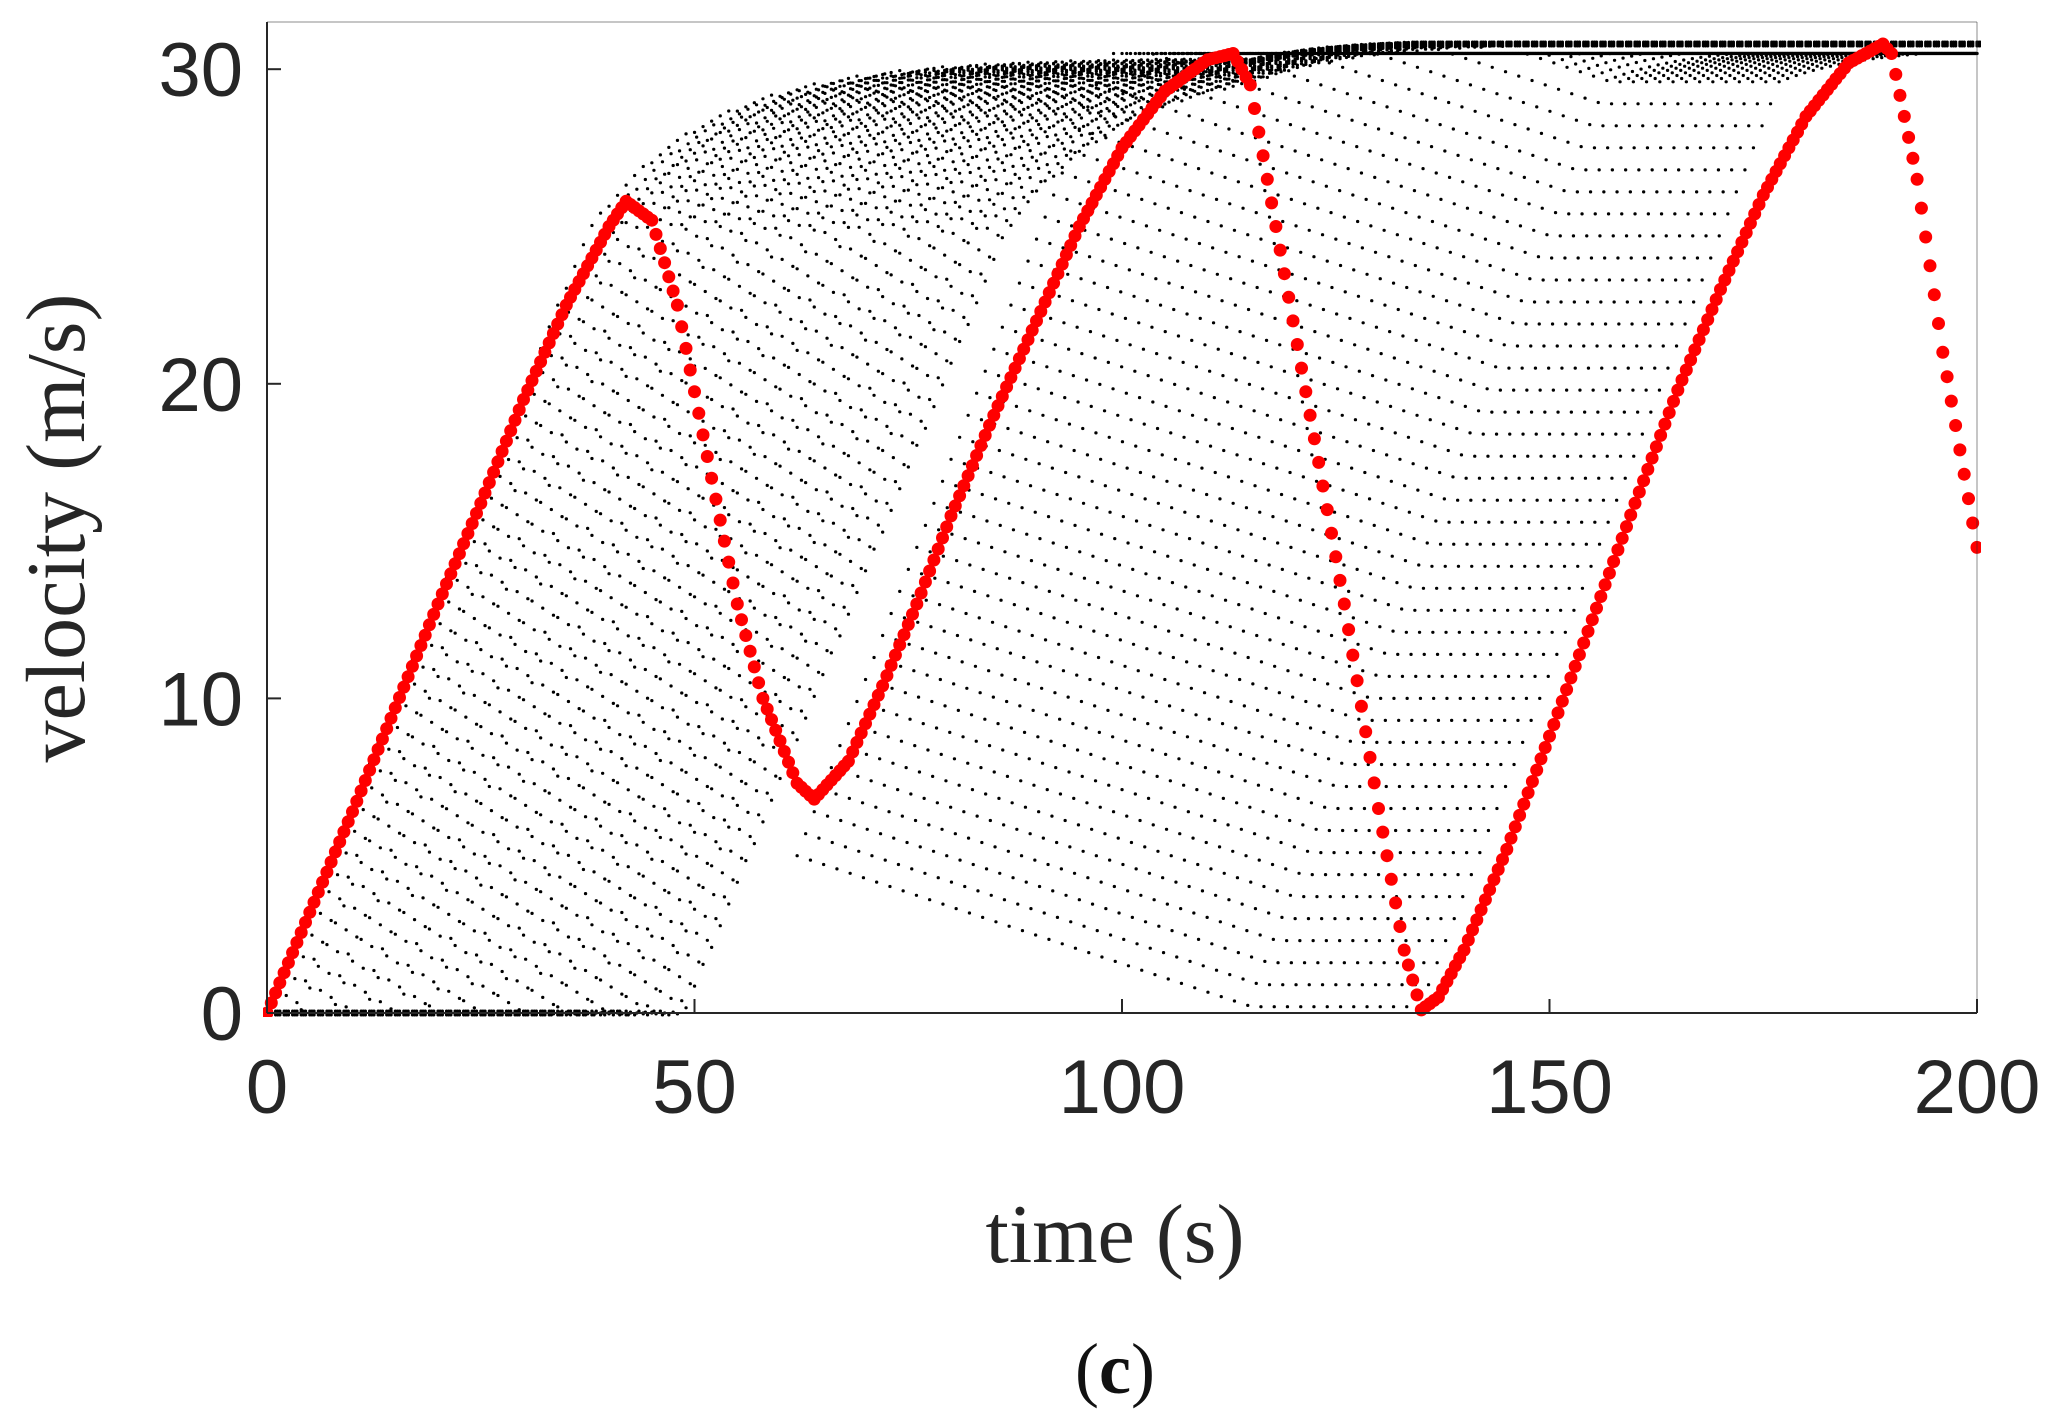 This screenshot has width=2060, height=1413. What do you see at coordinates (219, 542) in the screenshot?
I see `y-axis-ticks: 0 10 20 30` at bounding box center [219, 542].